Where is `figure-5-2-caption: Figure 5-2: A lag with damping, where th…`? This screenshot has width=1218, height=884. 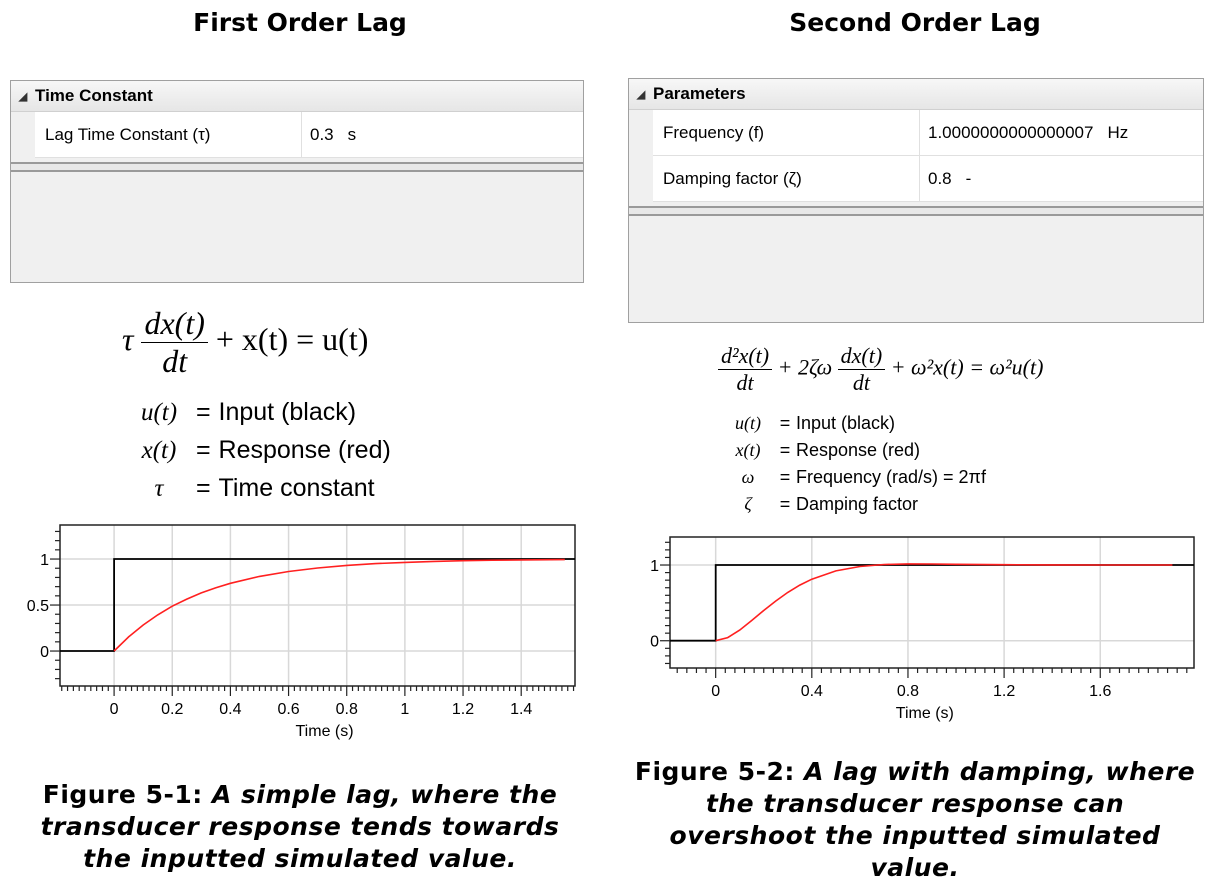
figure-5-2-caption: Figure 5-2: A lag with damping, where th… is located at coordinates (915, 819).